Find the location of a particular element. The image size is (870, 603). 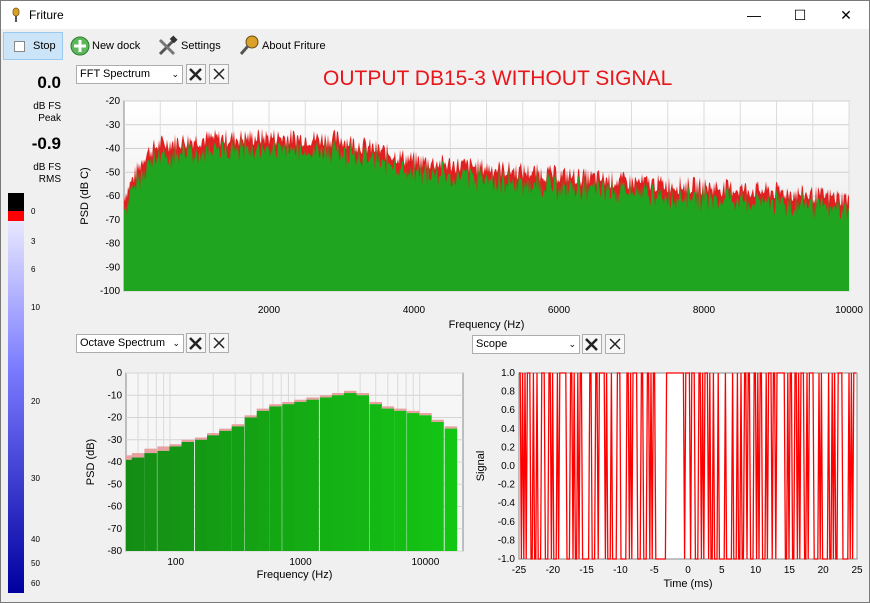

octave-xlabel: Frequency (Hz) is located at coordinates (295, 575).